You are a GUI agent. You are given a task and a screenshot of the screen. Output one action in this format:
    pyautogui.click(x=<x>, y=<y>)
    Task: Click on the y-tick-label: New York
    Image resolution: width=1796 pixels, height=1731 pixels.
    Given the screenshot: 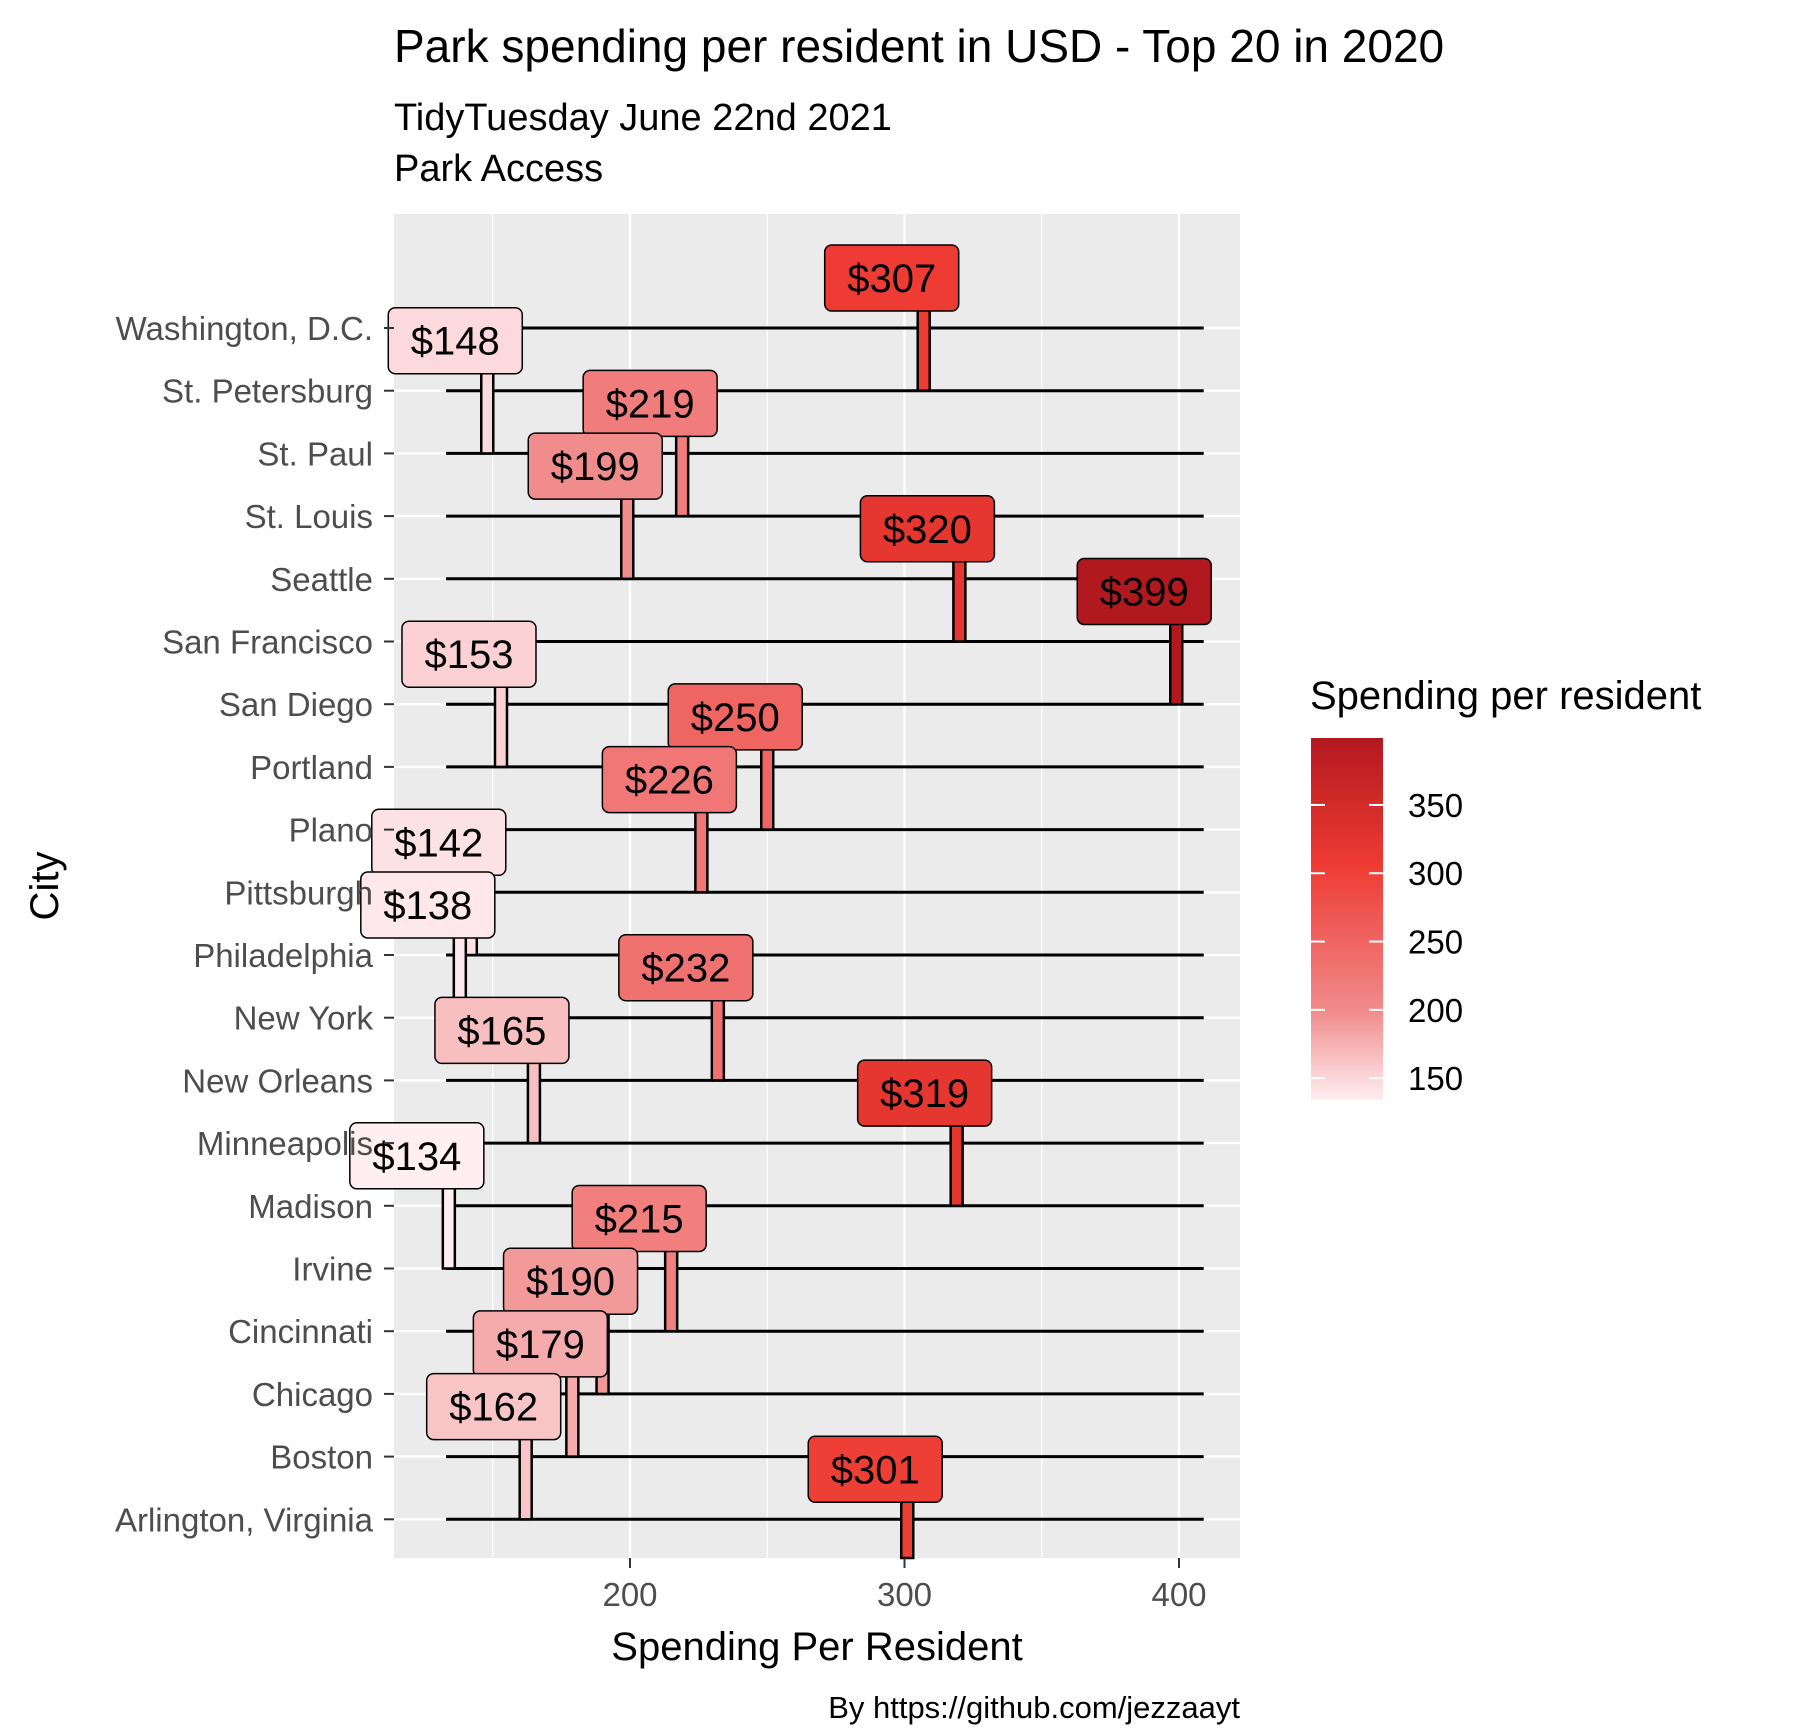 What is the action you would take?
    pyautogui.click(x=304, y=1018)
    